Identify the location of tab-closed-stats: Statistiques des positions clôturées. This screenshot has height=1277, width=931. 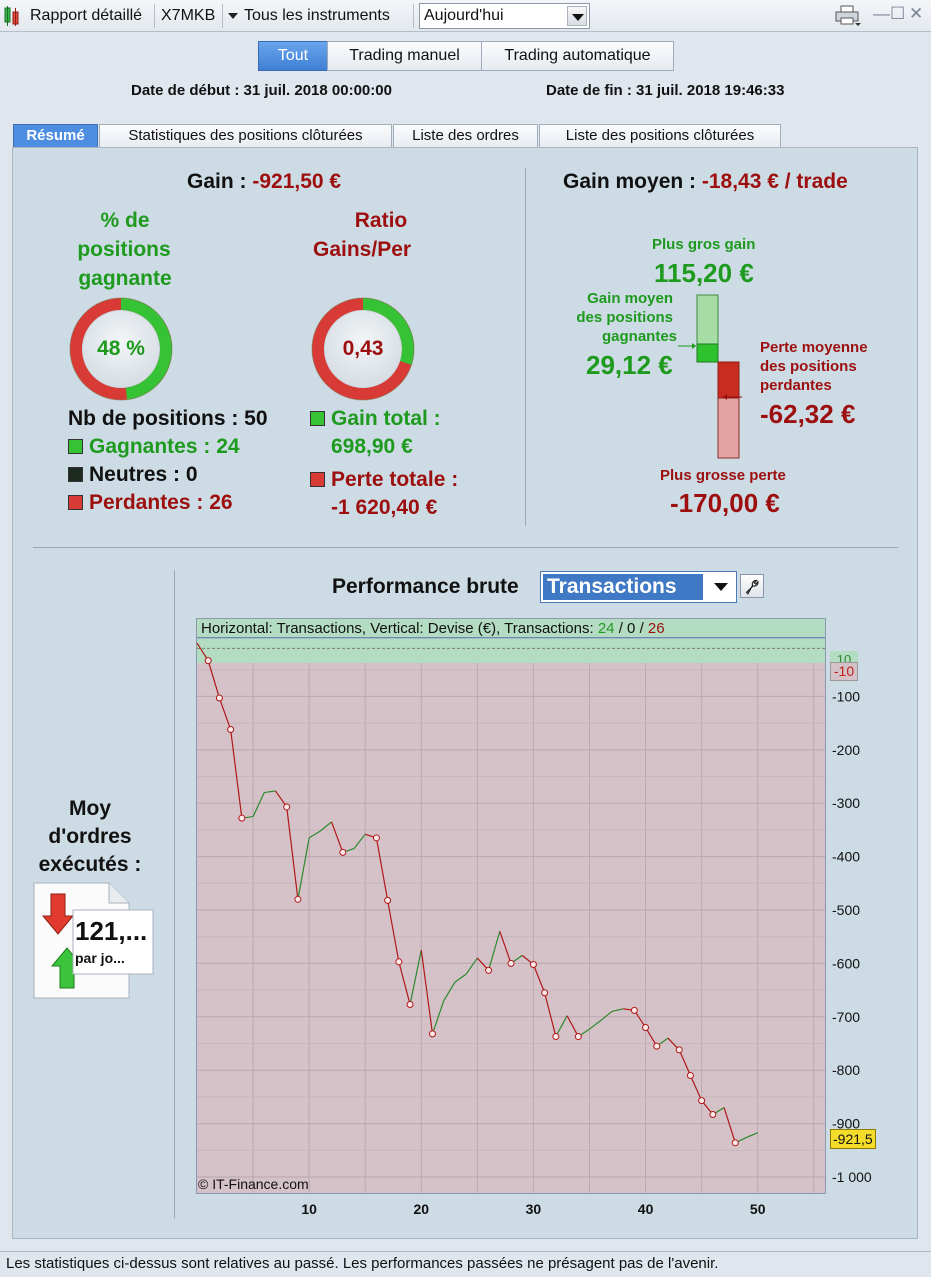
(245, 136).